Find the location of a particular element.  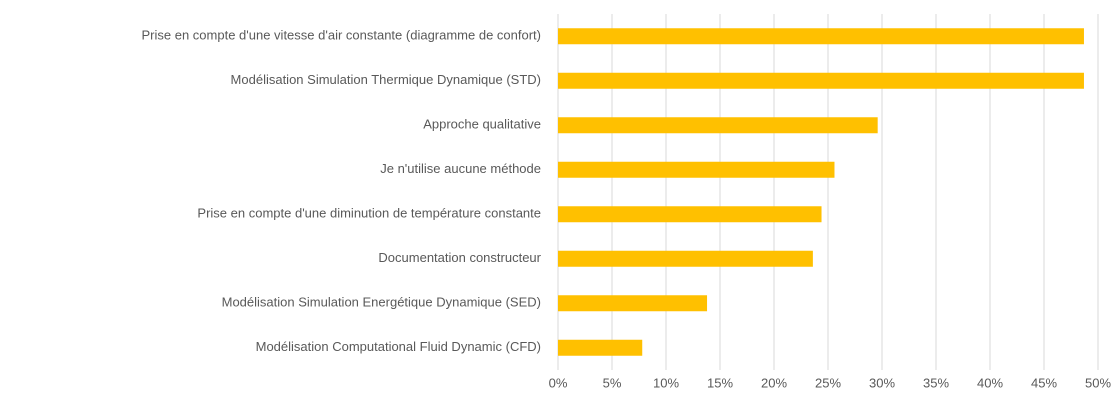

y-tick-label: Je n'utilise aucune méthode is located at coordinates (460, 168).